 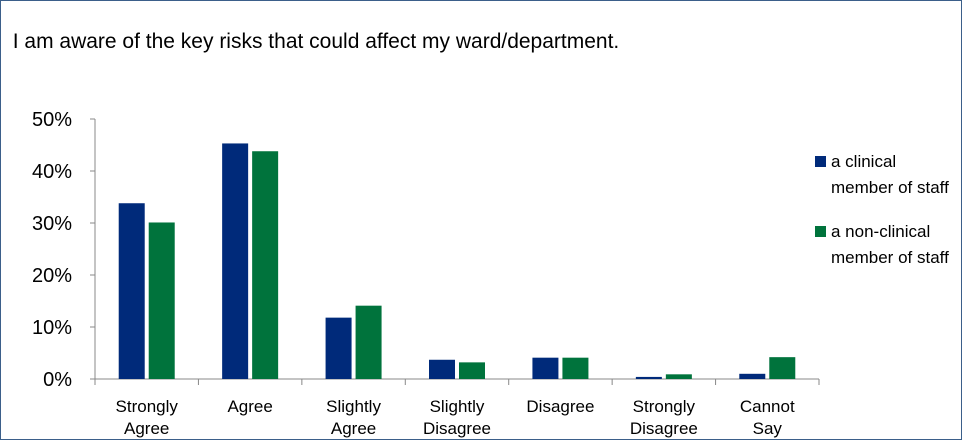 I want to click on legend-item-clinical: a clinical member of staff, so click(x=886, y=175).